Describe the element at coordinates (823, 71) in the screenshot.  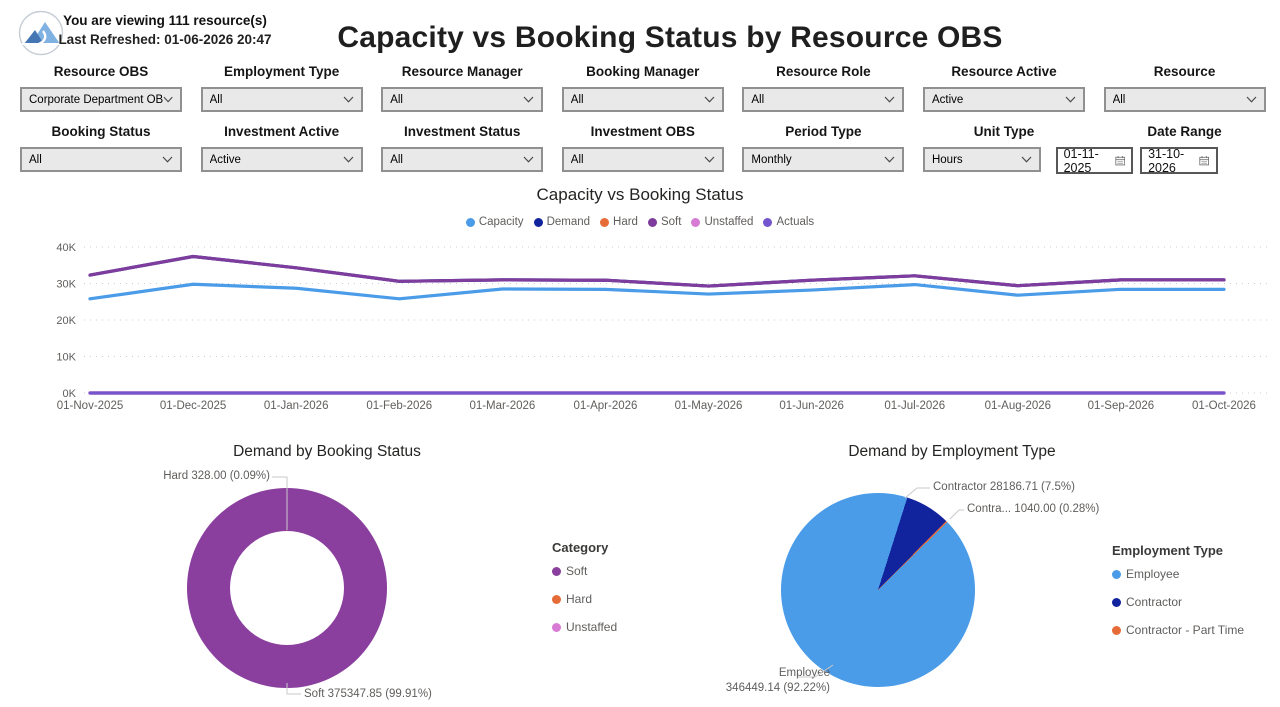
I see `filter-label-resource-role: Resource Role` at that location.